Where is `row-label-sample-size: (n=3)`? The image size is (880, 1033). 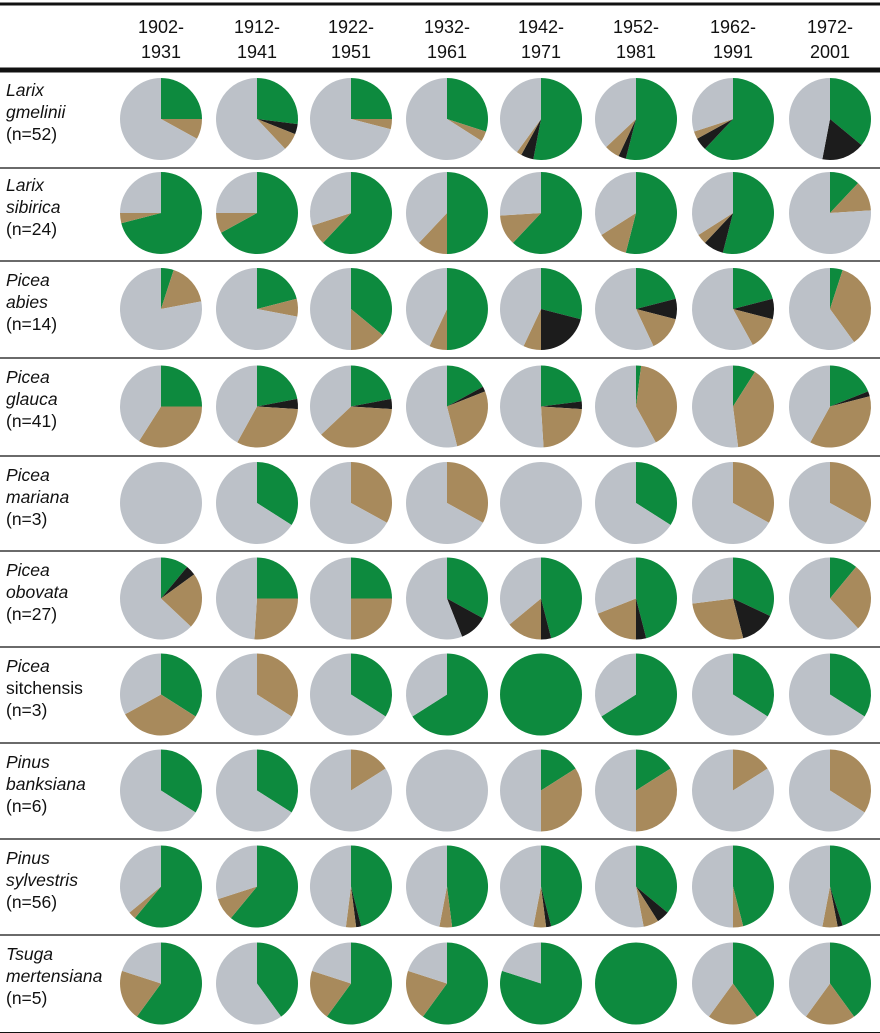
row-label-sample-size: (n=3) is located at coordinates (26, 519).